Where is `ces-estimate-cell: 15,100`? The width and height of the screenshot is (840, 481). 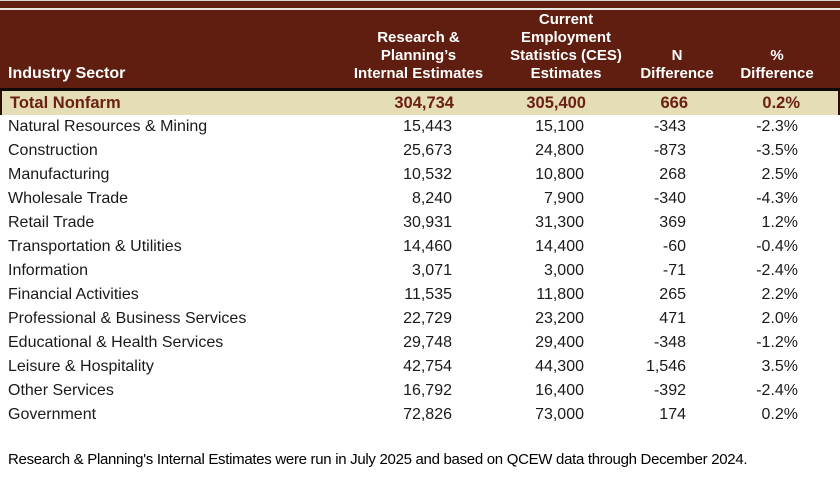
ces-estimate-cell: 15,100 is located at coordinates (559, 126).